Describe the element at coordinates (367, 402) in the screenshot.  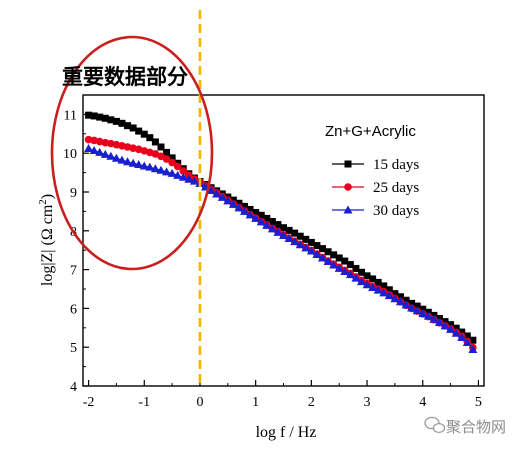
I see `x-tick-label: 3` at that location.